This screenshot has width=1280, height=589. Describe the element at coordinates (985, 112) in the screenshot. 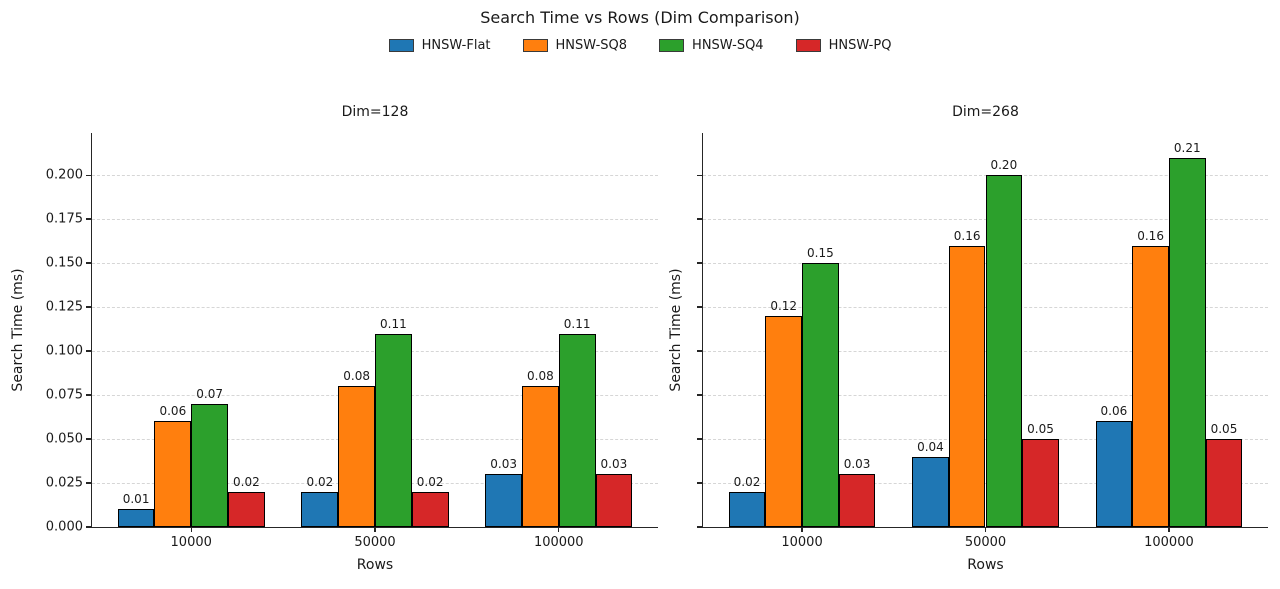

I see `subplot-title: Dim=268` at that location.